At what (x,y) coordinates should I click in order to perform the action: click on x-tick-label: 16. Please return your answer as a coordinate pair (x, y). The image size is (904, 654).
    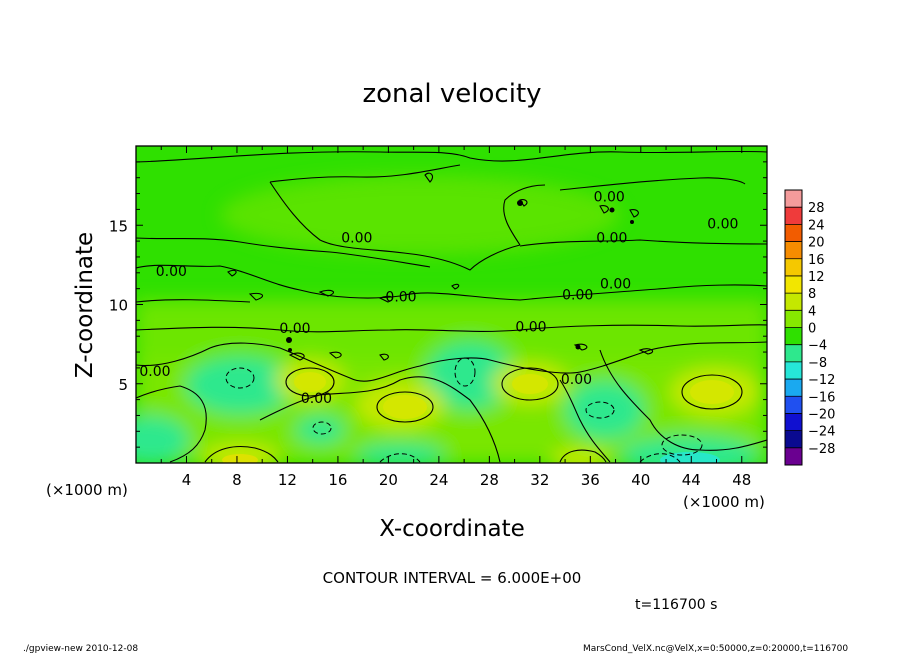
    Looking at the image, I should click on (337, 480).